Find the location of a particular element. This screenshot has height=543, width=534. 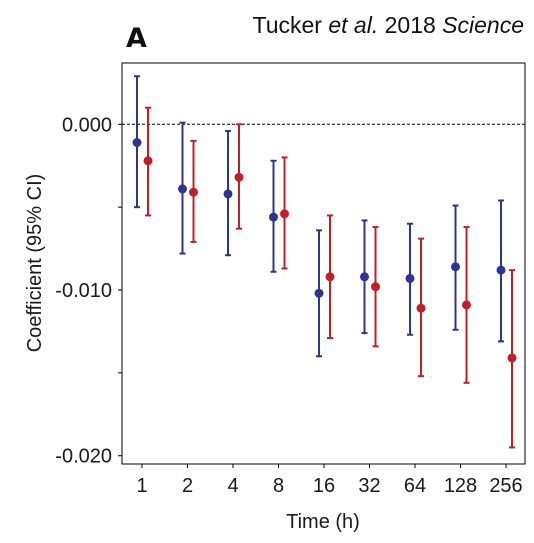

x-tick-label: 64 is located at coordinates (415, 486).